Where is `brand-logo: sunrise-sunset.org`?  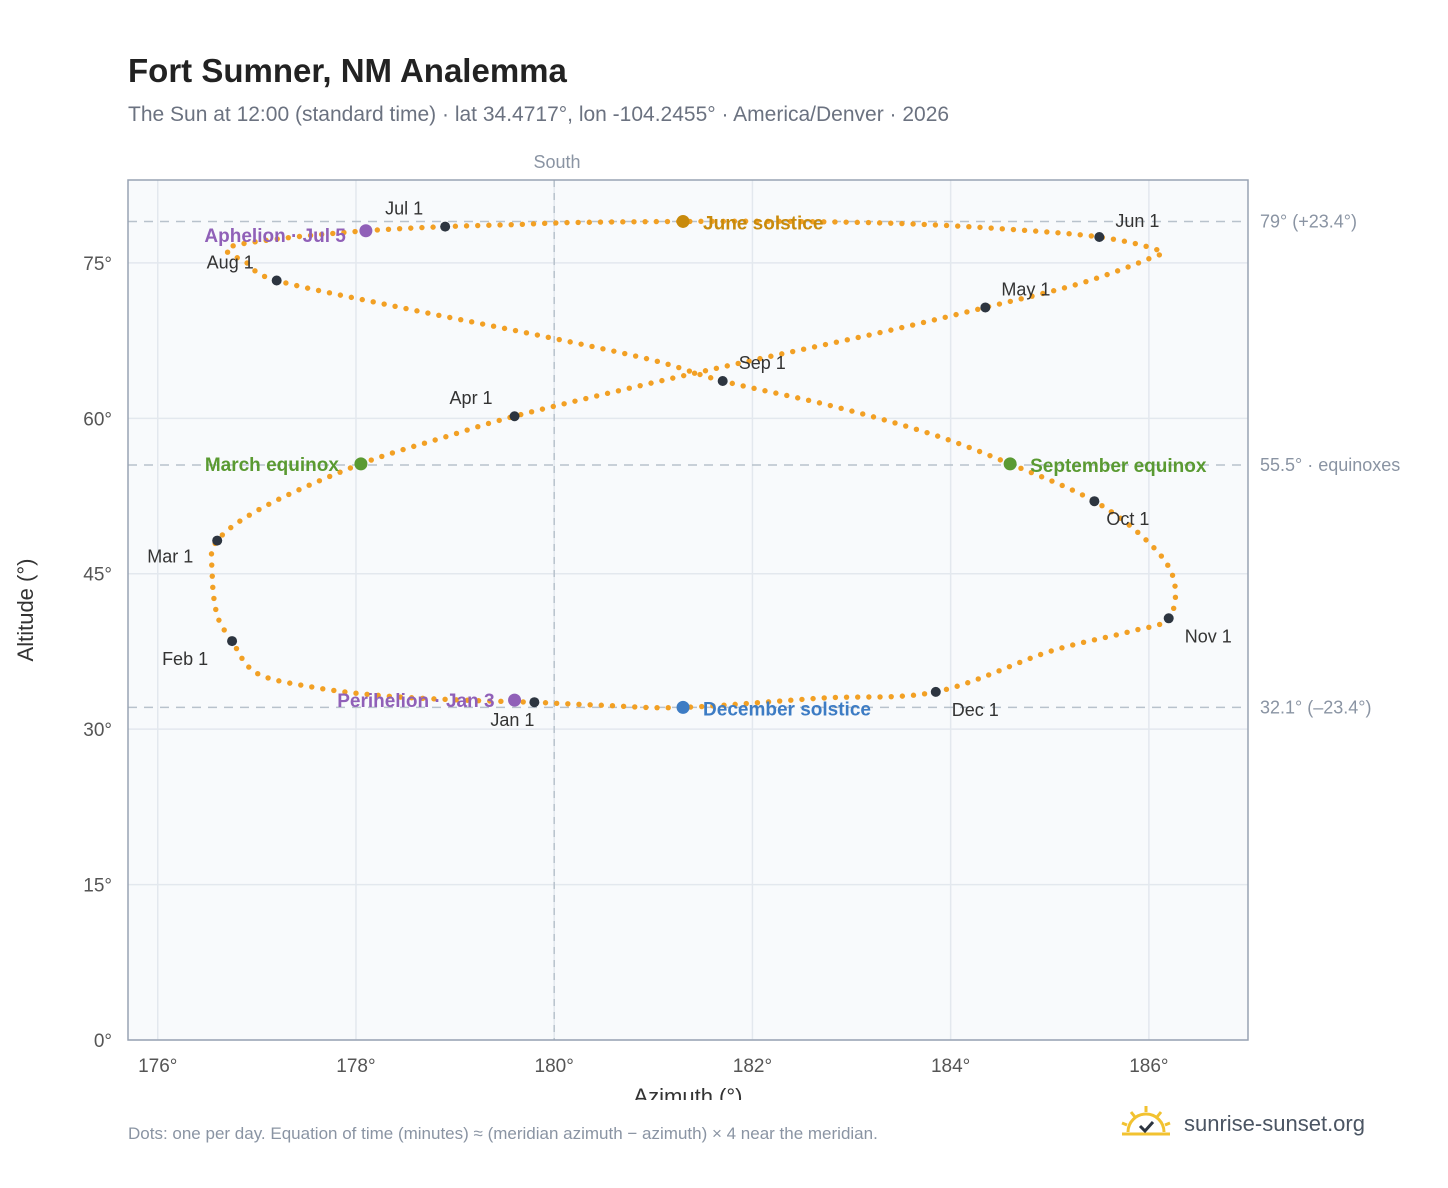 brand-logo: sunrise-sunset.org is located at coordinates (1241, 1124).